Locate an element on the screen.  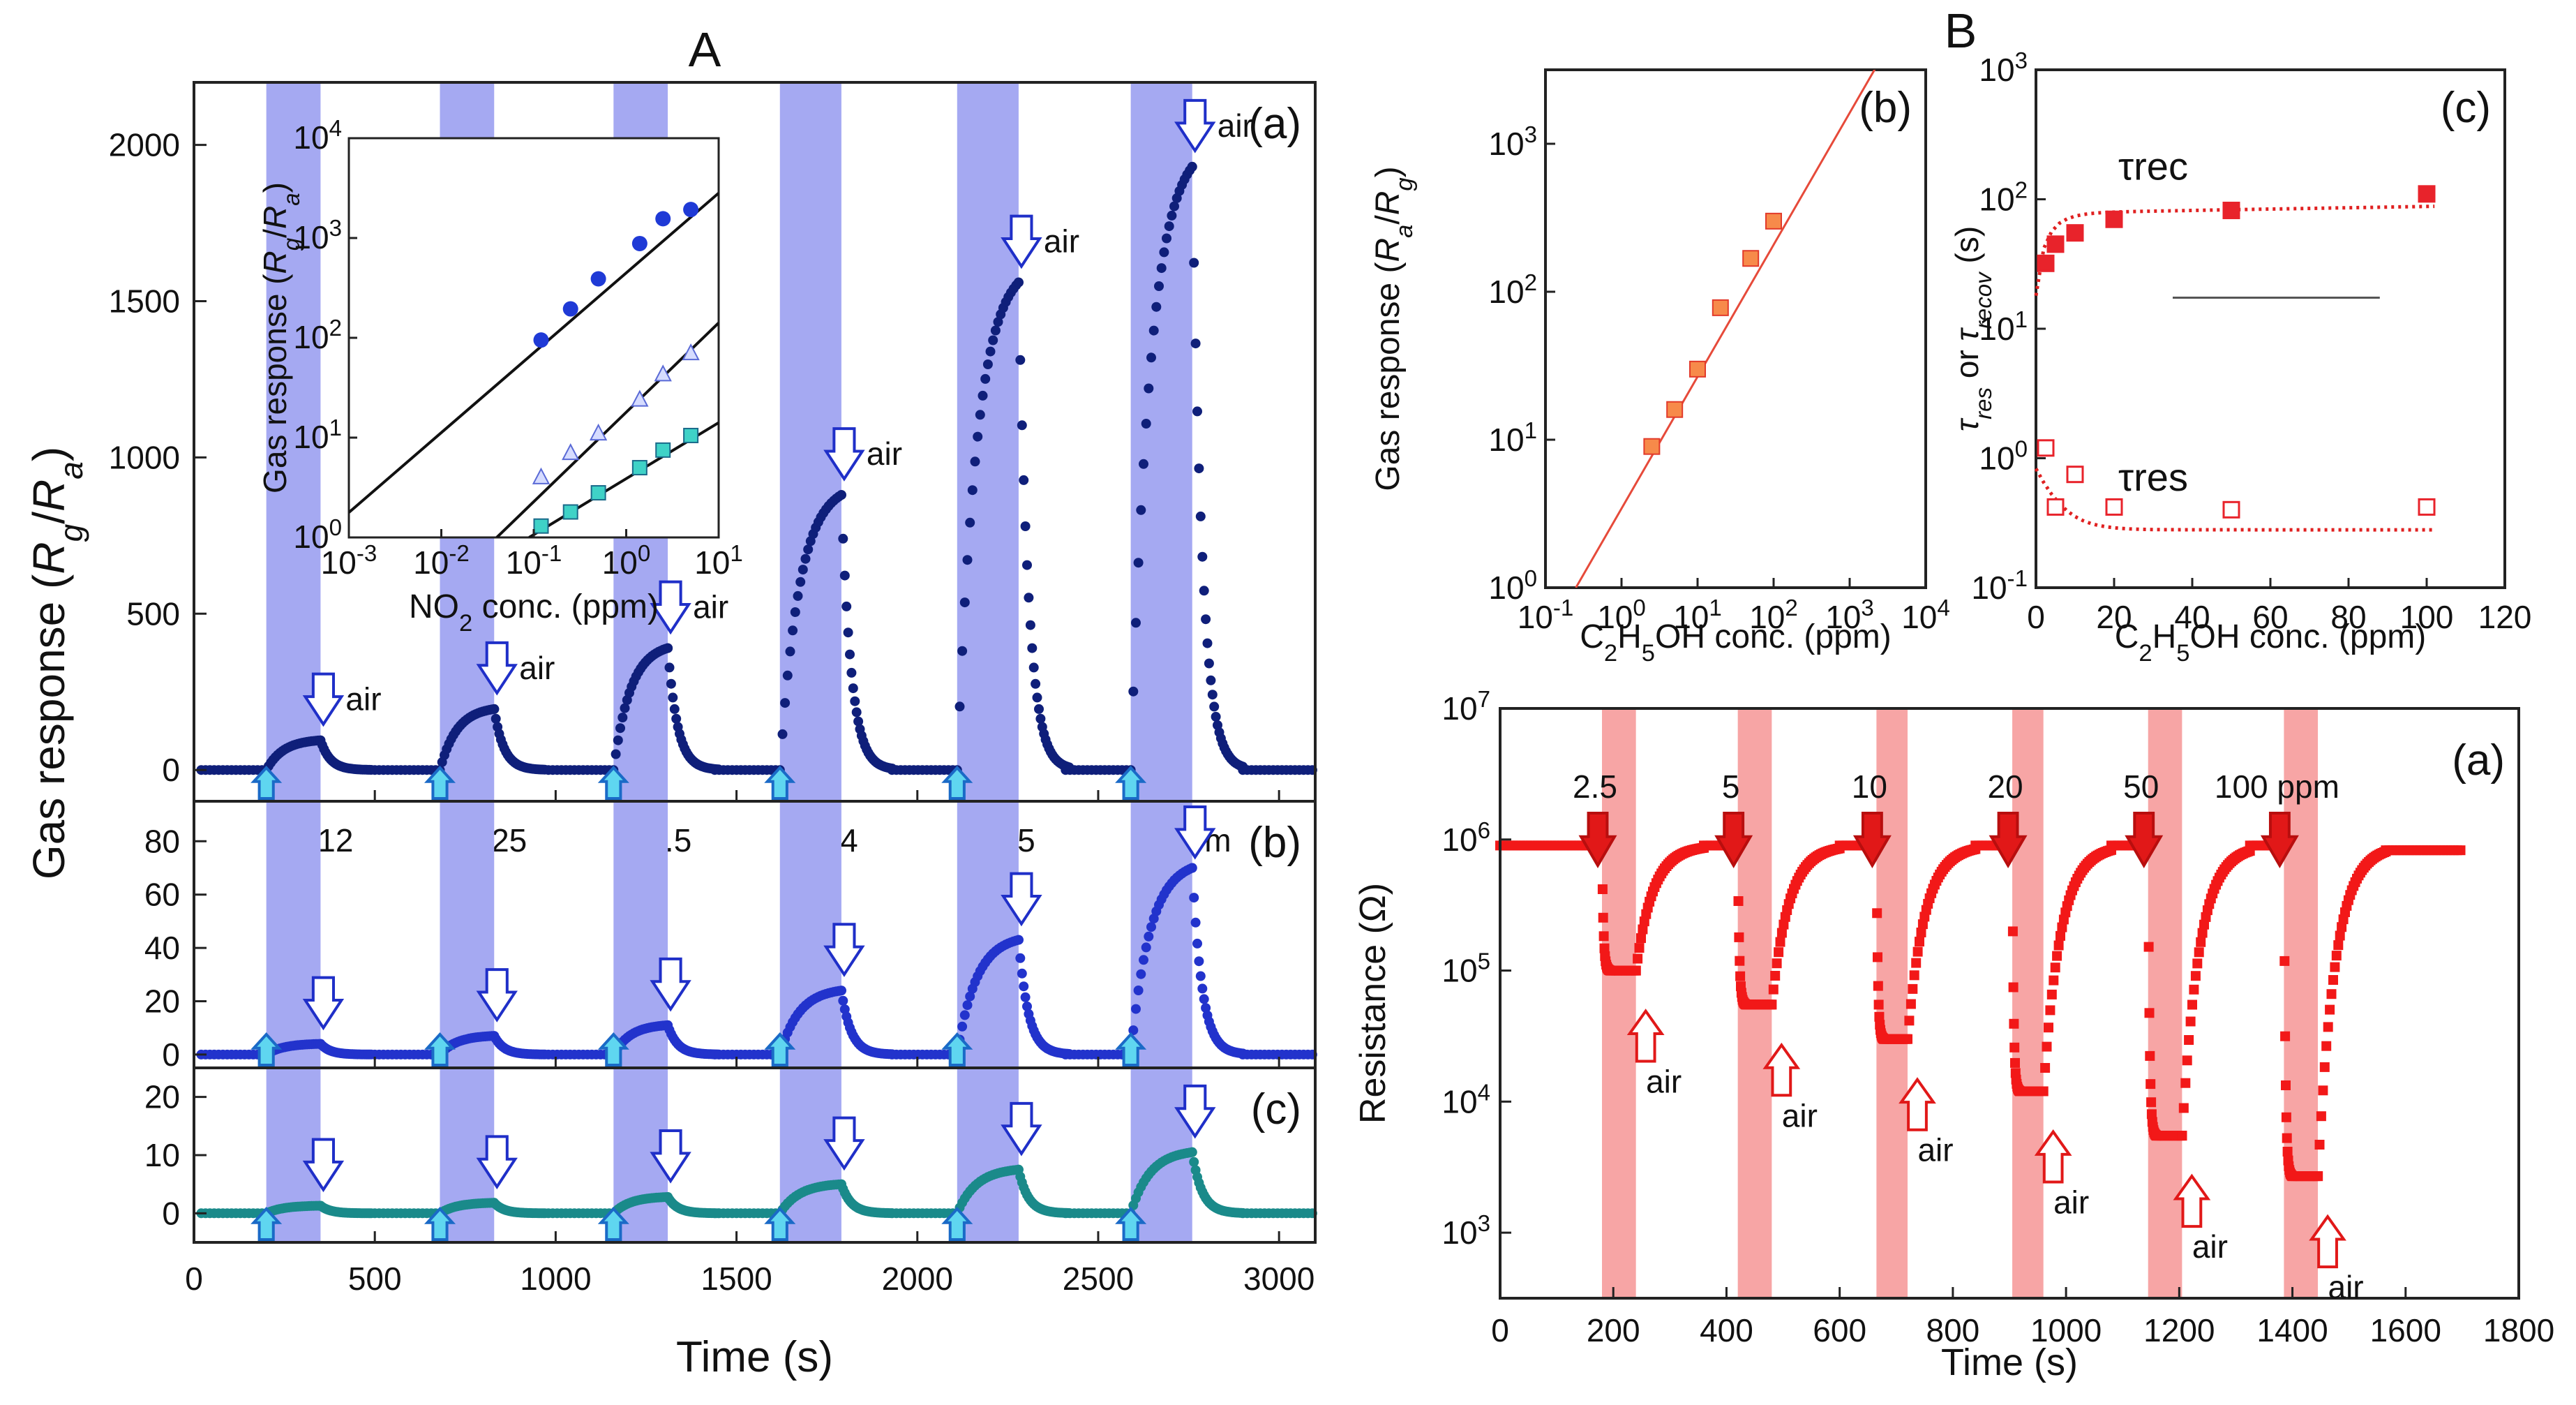
label-part: OH conc. (ppm) is located at coordinates (2308, 637).